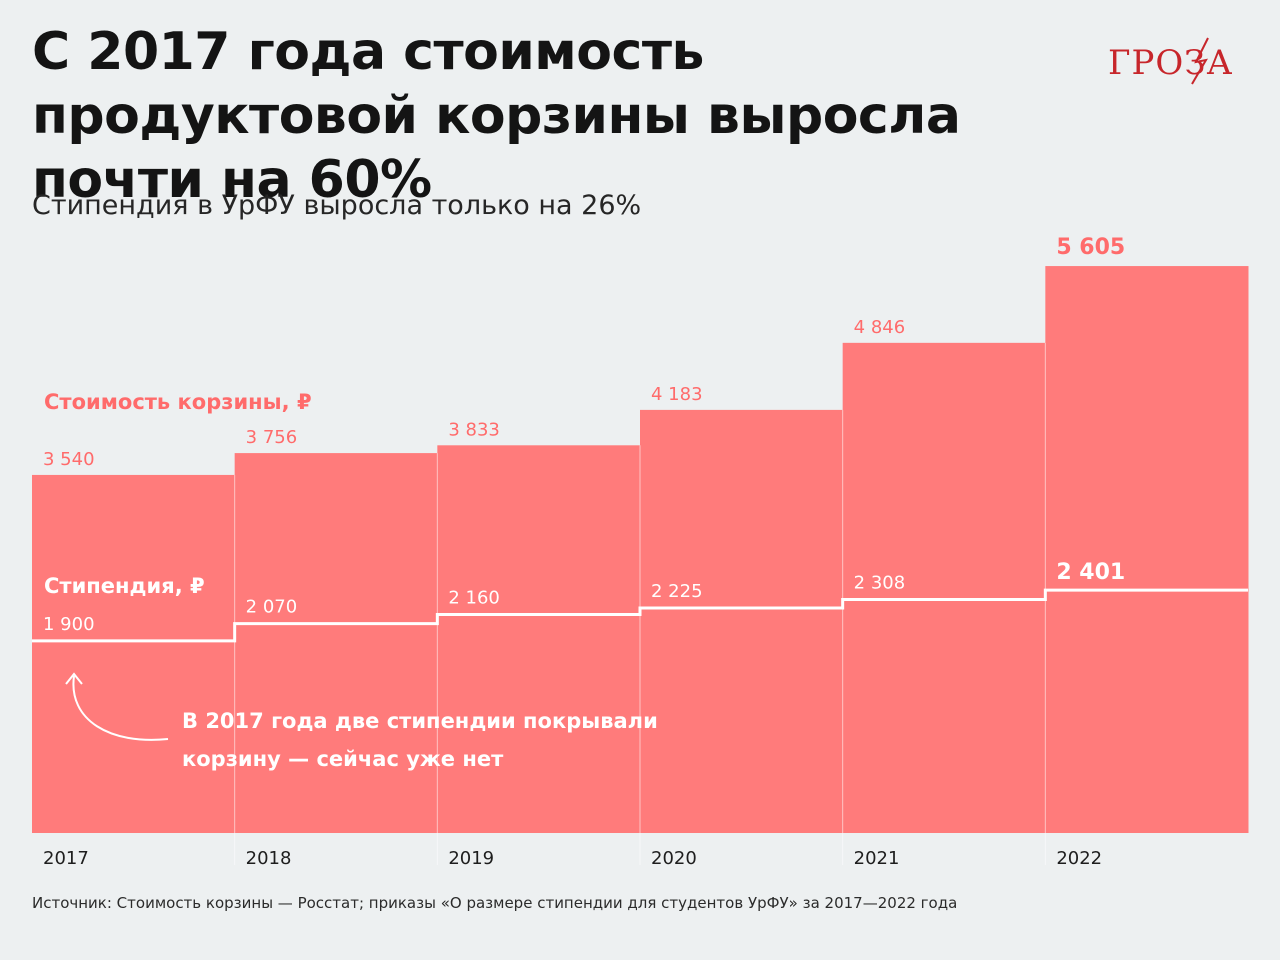  I want to click on basket-value-label: 3 540, so click(69, 459).